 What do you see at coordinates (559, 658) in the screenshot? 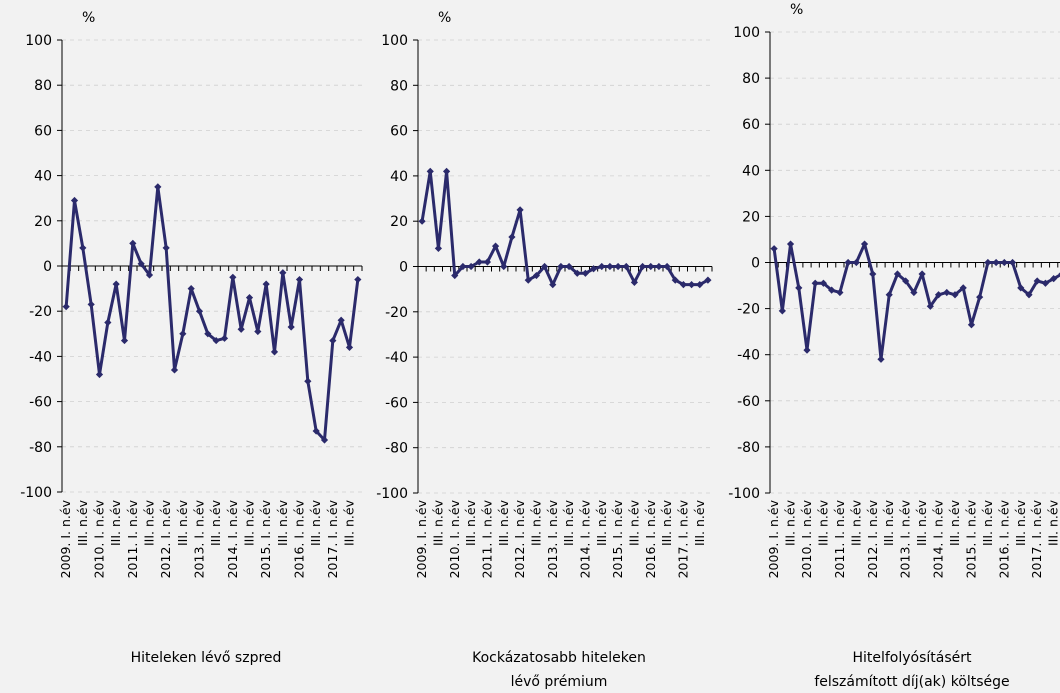
I see `panel-title: Kockázatosabb hiteleken` at bounding box center [559, 658].